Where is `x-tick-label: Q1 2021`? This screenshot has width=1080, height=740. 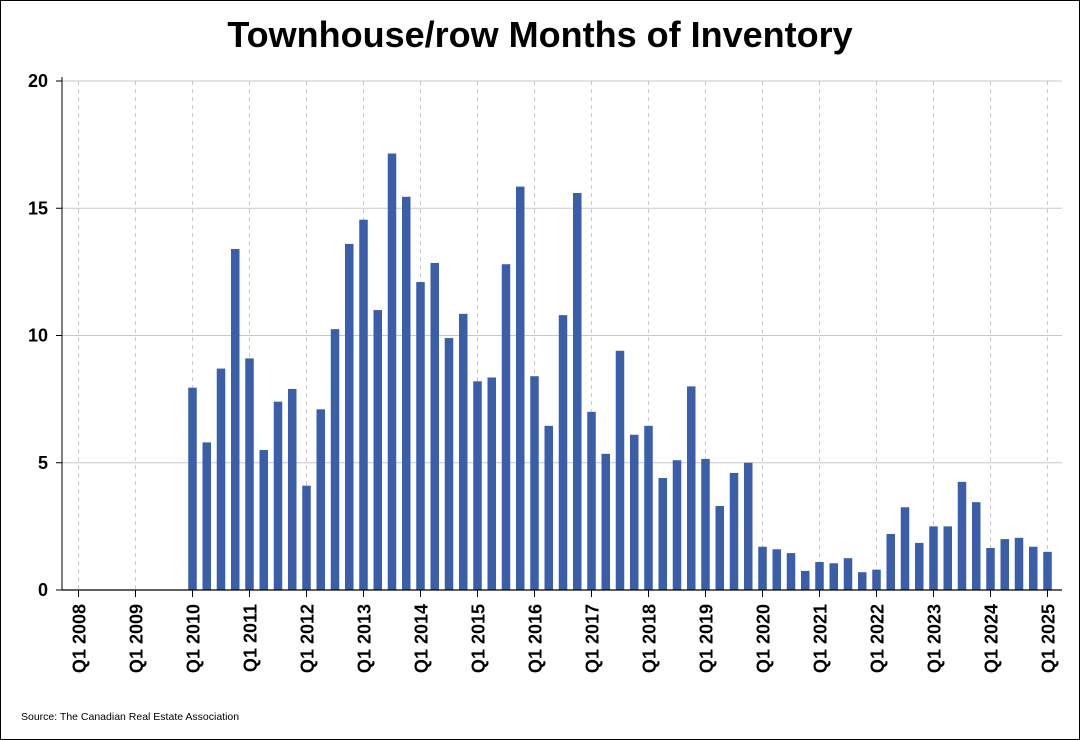
x-tick-label: Q1 2021 is located at coordinates (821, 638).